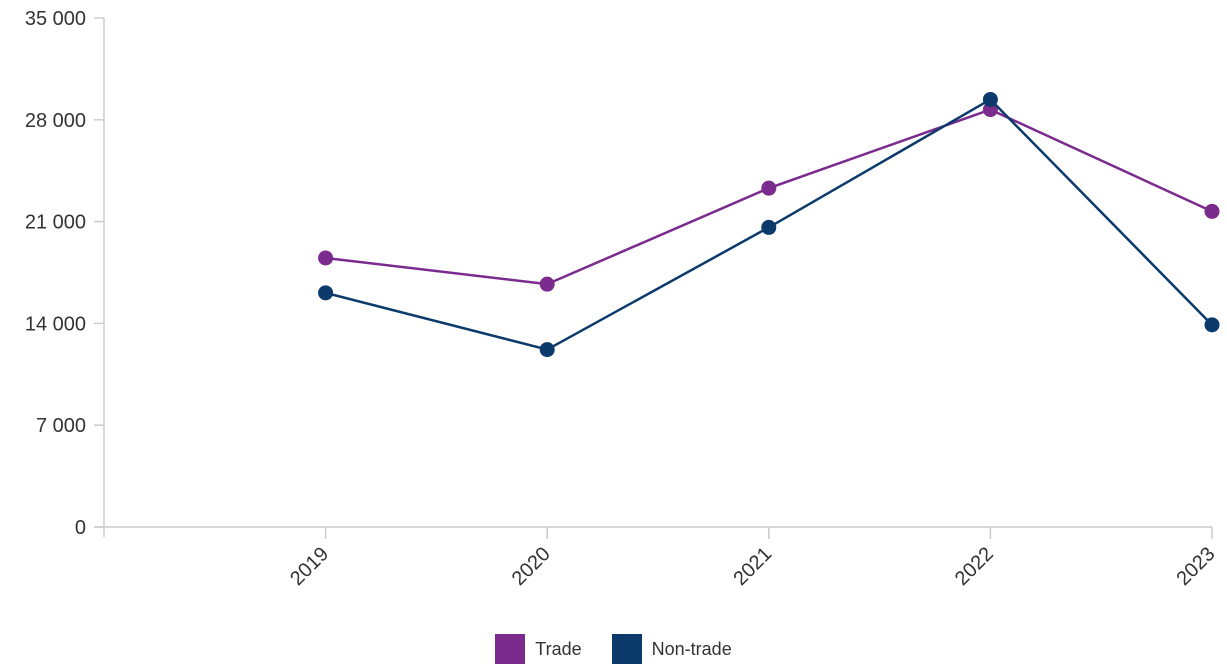 The height and width of the screenshot is (668, 1227). What do you see at coordinates (626, 649) in the screenshot?
I see `legend-swatch-non-trade` at bounding box center [626, 649].